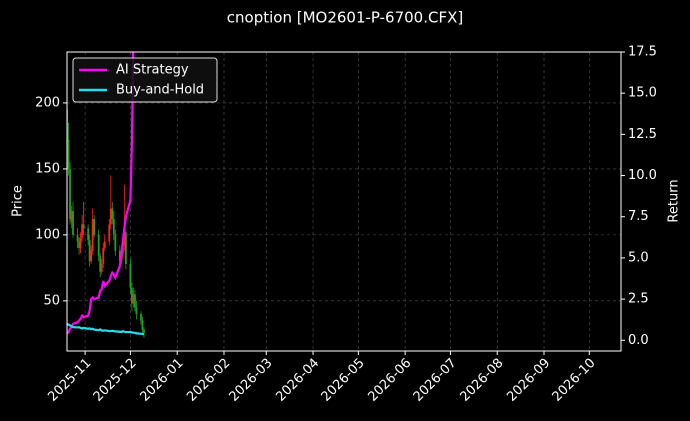 The height and width of the screenshot is (421, 690). What do you see at coordinates (345, 18) in the screenshot?
I see `chart-title: cnoption [MO2601-P-6700.CFX]` at bounding box center [345, 18].